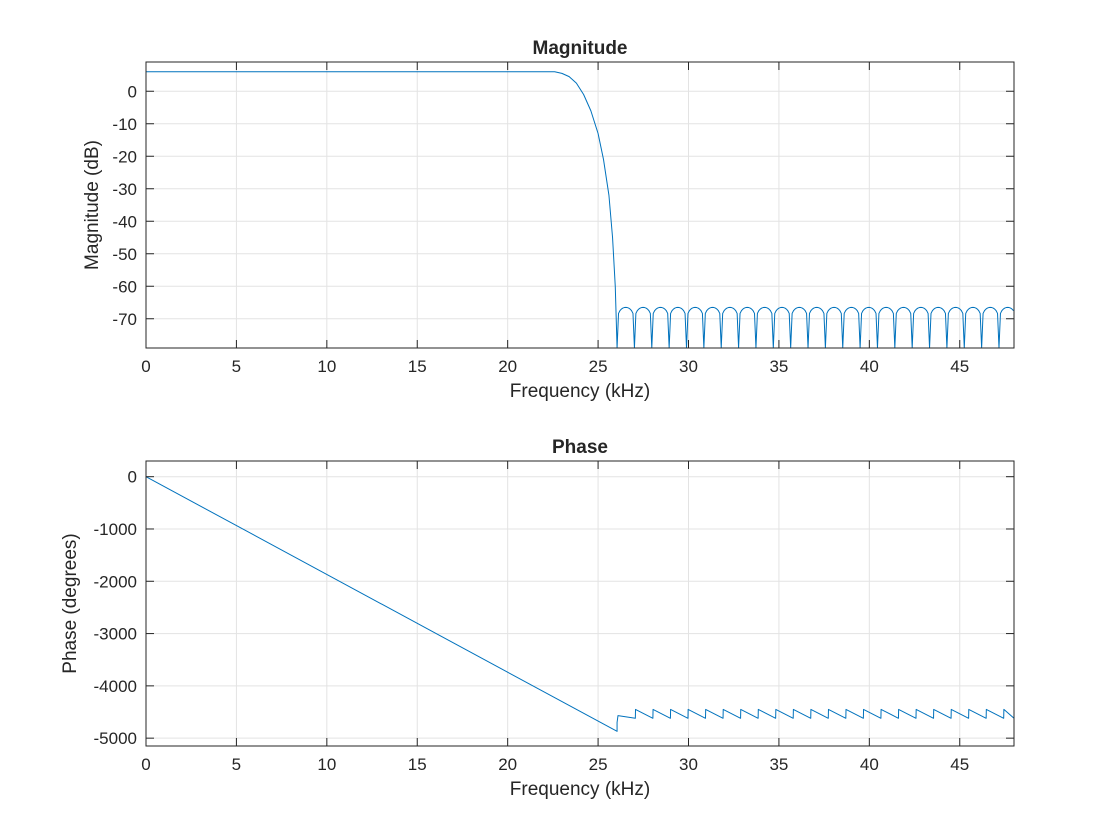 The width and height of the screenshot is (1120, 840). Describe the element at coordinates (145, 366) in the screenshot. I see `magnitude-x-tick-label: 0` at that location.